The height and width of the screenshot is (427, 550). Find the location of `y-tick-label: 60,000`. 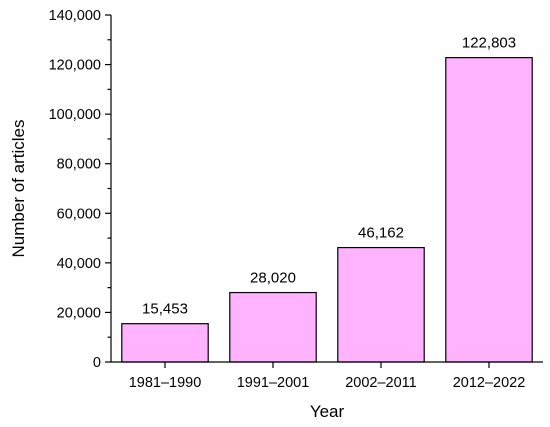

y-tick-label: 60,000 is located at coordinates (79, 214).